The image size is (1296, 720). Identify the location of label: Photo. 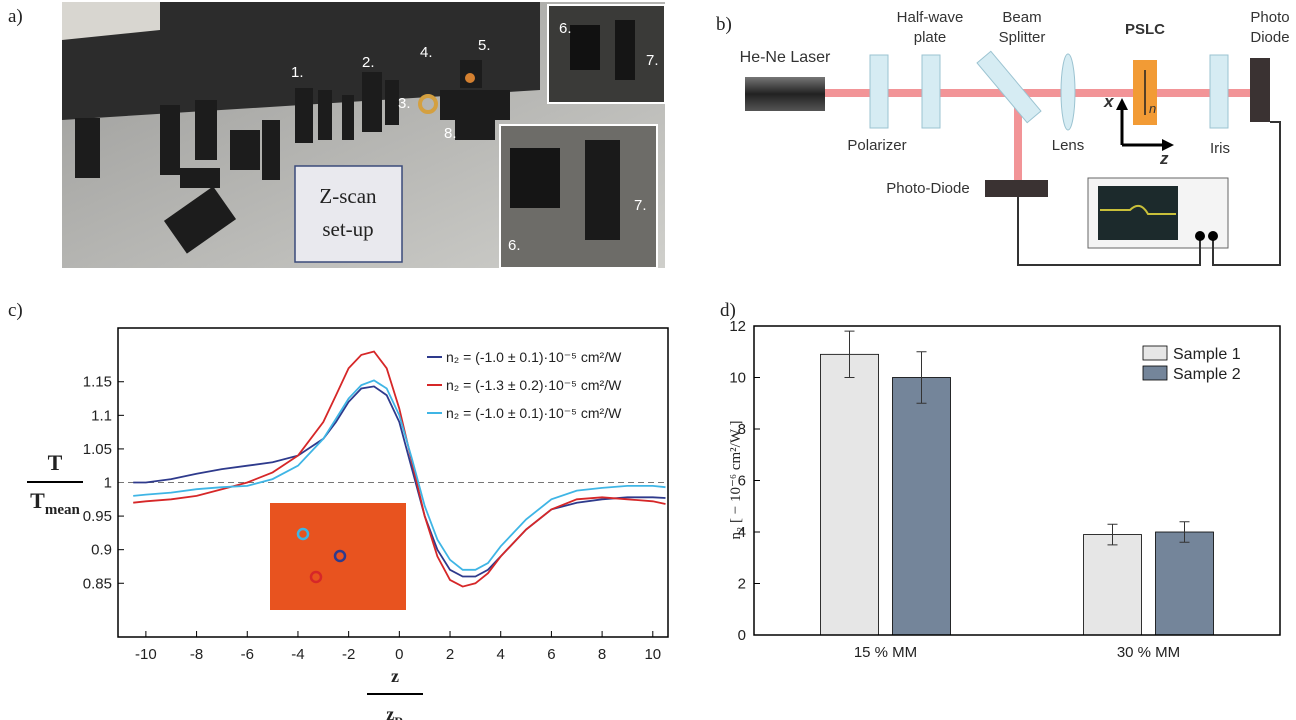
(1269, 17).